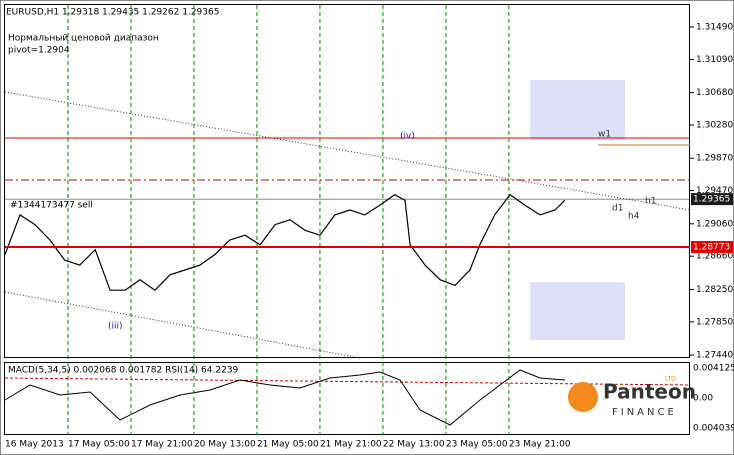 This screenshot has height=455, width=734. Describe the element at coordinates (51, 206) in the screenshot. I see `annotation: #1344173477 sell` at that location.